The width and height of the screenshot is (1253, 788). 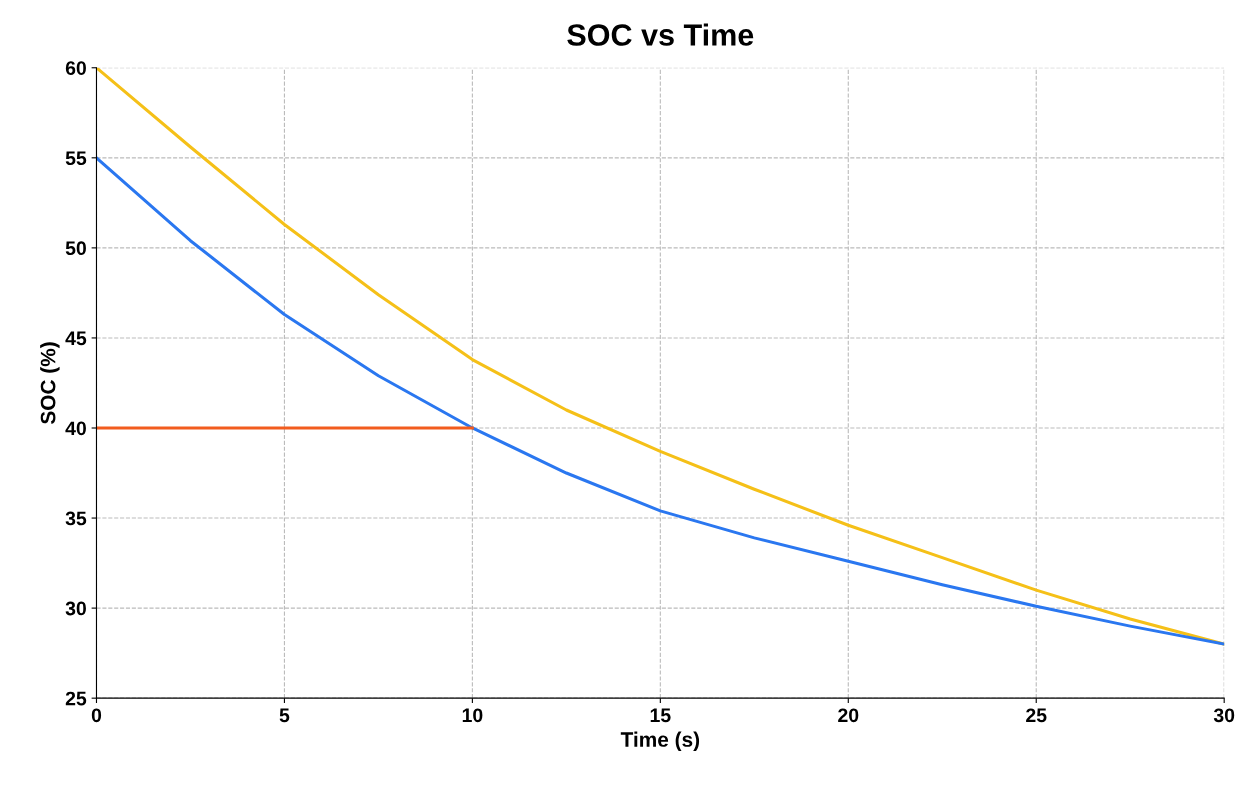 I want to click on x-tick-label: 10, so click(x=472, y=715).